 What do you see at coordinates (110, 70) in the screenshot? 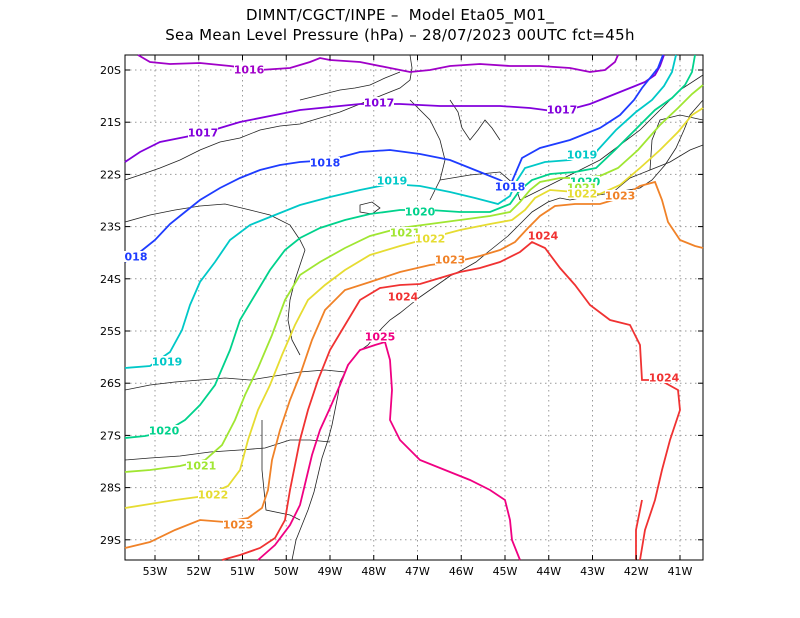
I see `lat-tick-label: 20S` at bounding box center [110, 70].